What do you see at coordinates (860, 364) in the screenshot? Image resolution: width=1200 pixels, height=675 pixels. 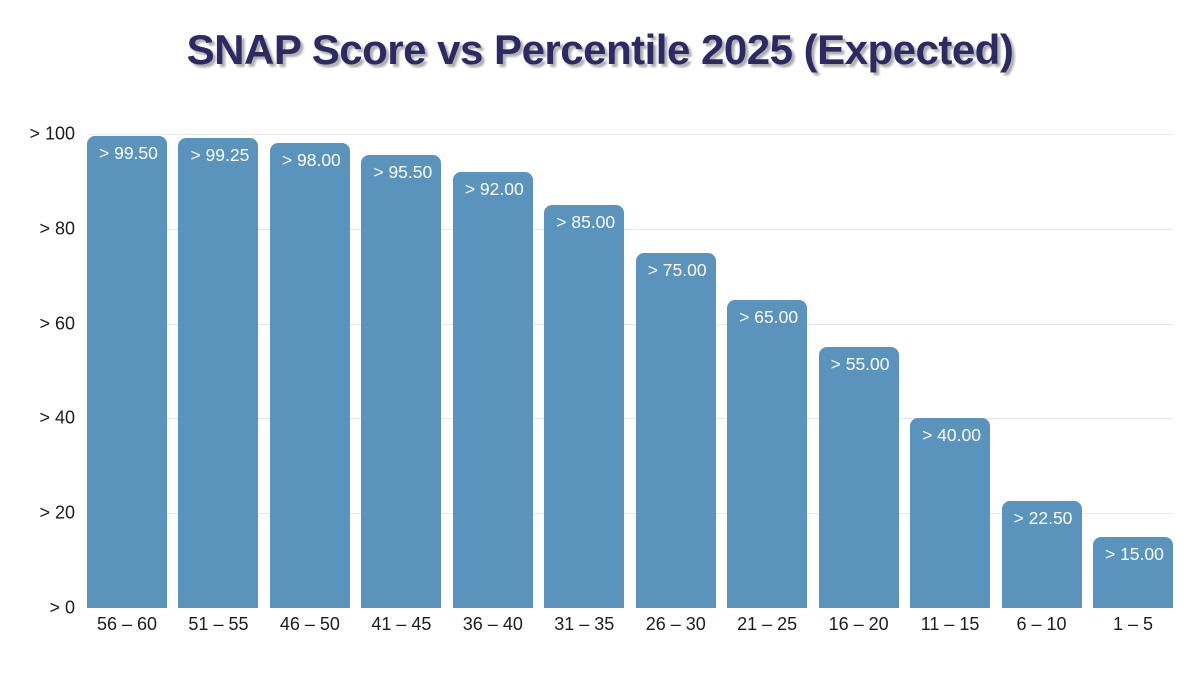 I see `bar-value-label: > 55.00` at bounding box center [860, 364].